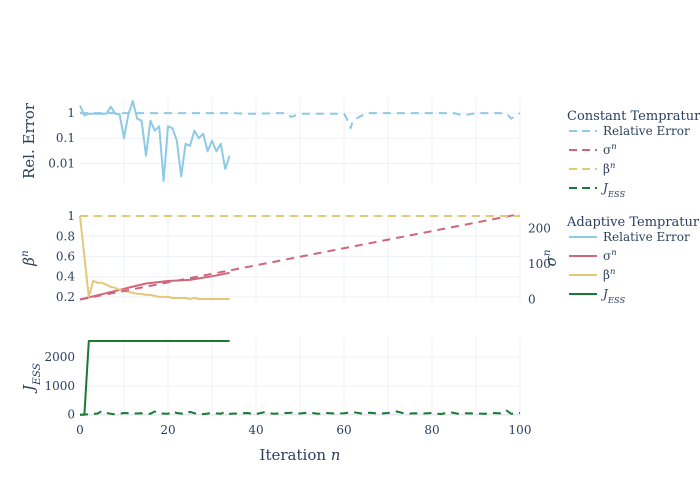 This screenshot has height=500, width=700. Describe the element at coordinates (59, 357) in the screenshot. I see `y-tick-label: 2000` at that location.